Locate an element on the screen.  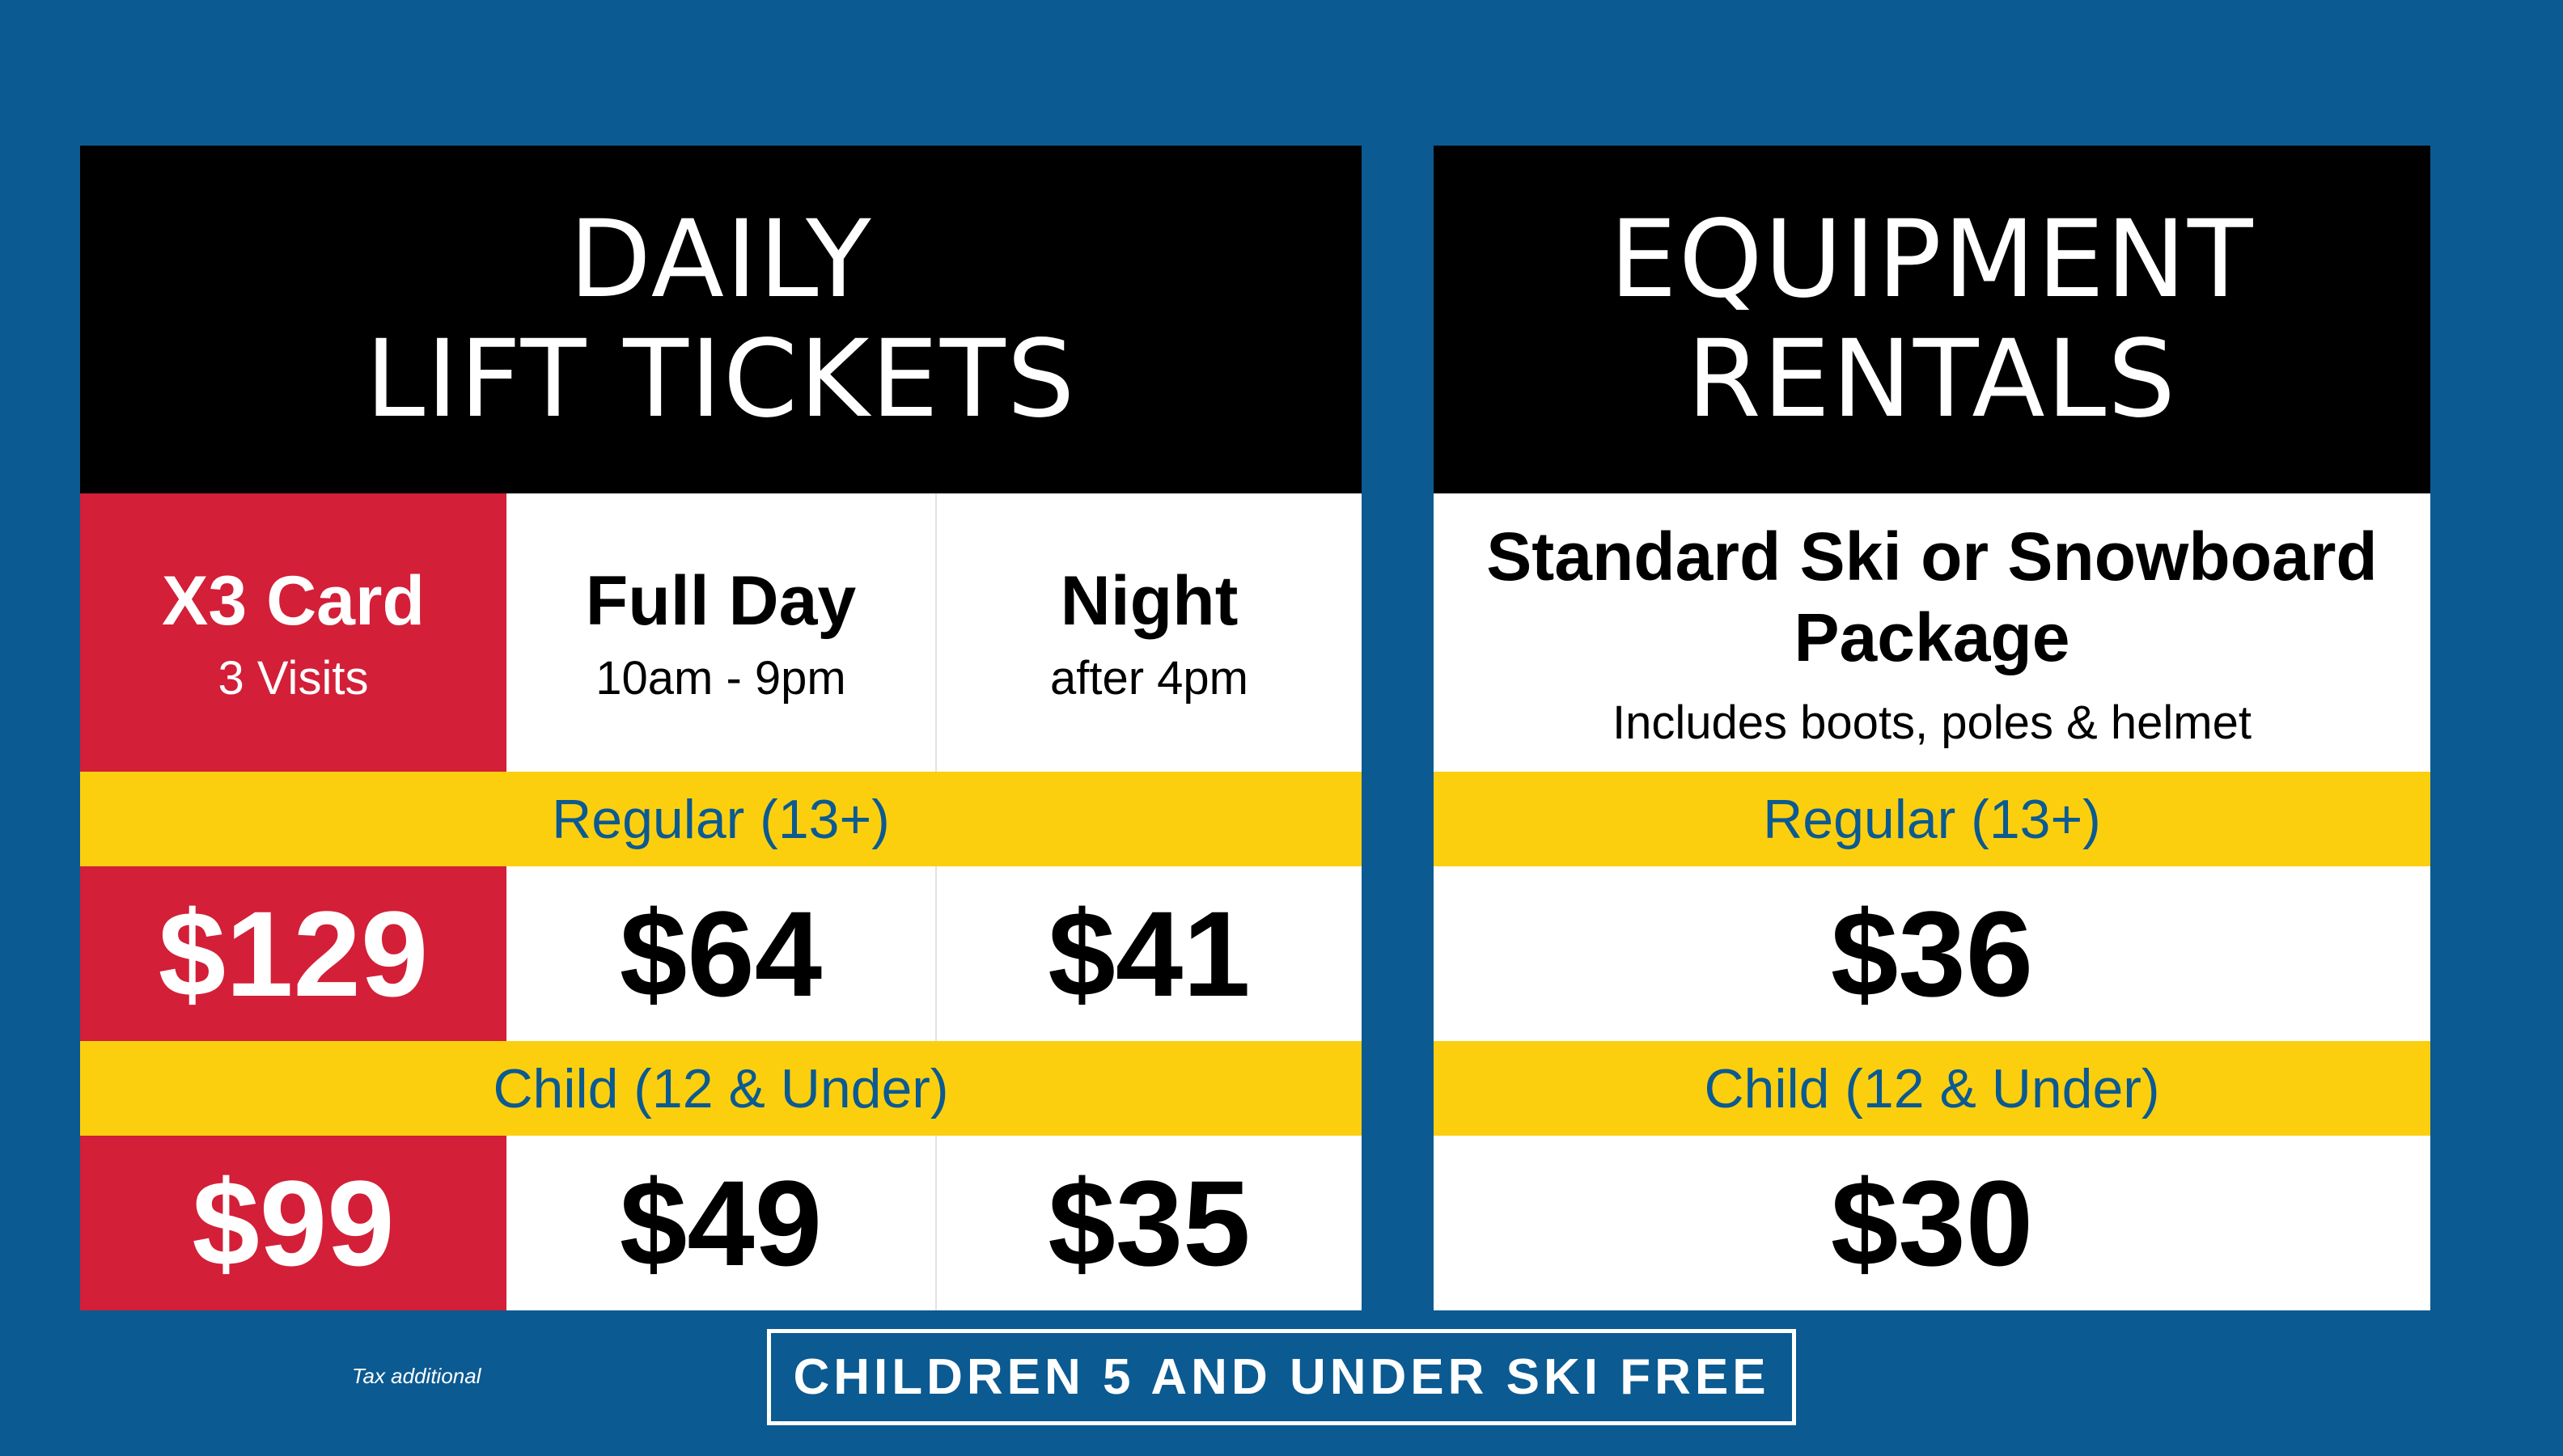
header-line-2: LIFT TICKETS is located at coordinates (721, 379).